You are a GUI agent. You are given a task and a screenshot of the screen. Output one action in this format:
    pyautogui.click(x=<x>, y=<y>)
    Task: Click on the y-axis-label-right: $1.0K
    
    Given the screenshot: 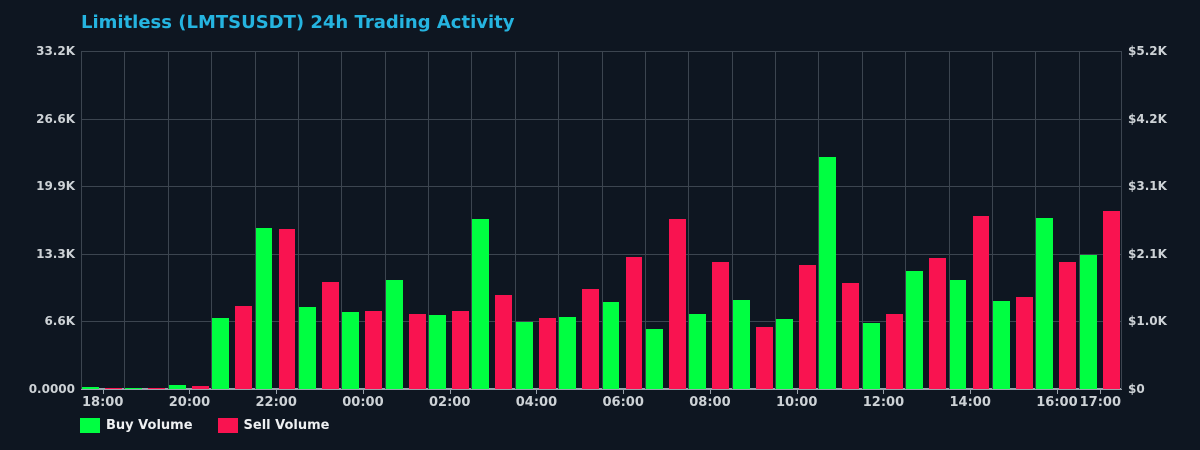 What is the action you would take?
    pyautogui.click(x=1147, y=321)
    